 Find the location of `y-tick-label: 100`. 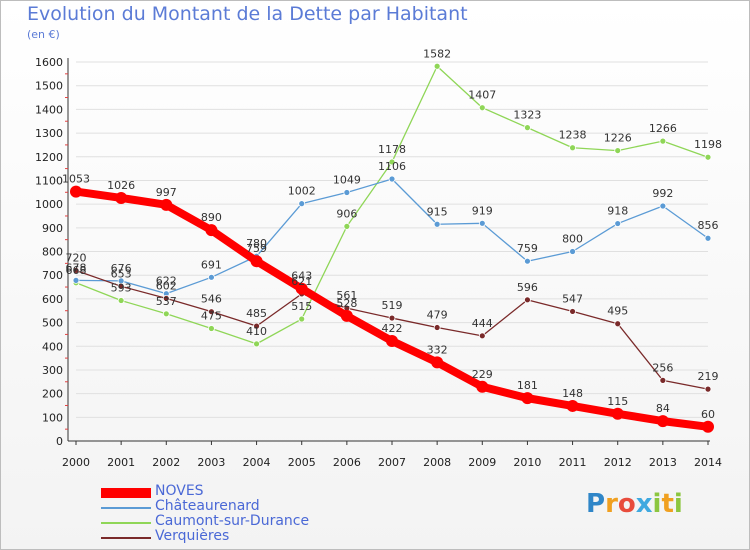

y-tick-label: 100 is located at coordinates (52, 417).